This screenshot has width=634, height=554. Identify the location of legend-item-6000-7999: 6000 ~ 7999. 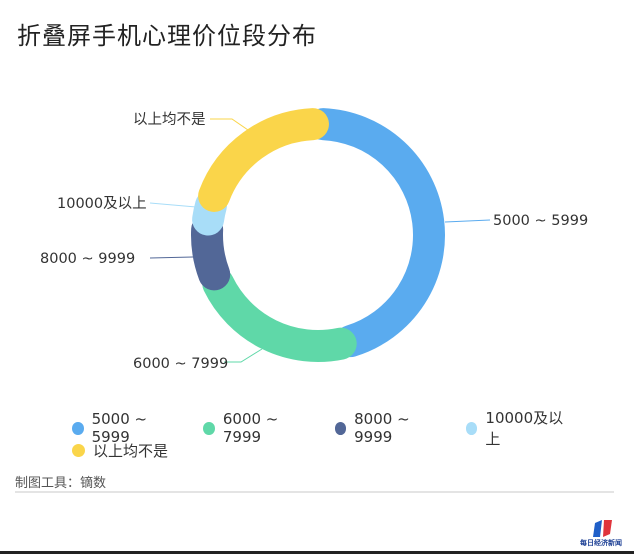
(256, 428).